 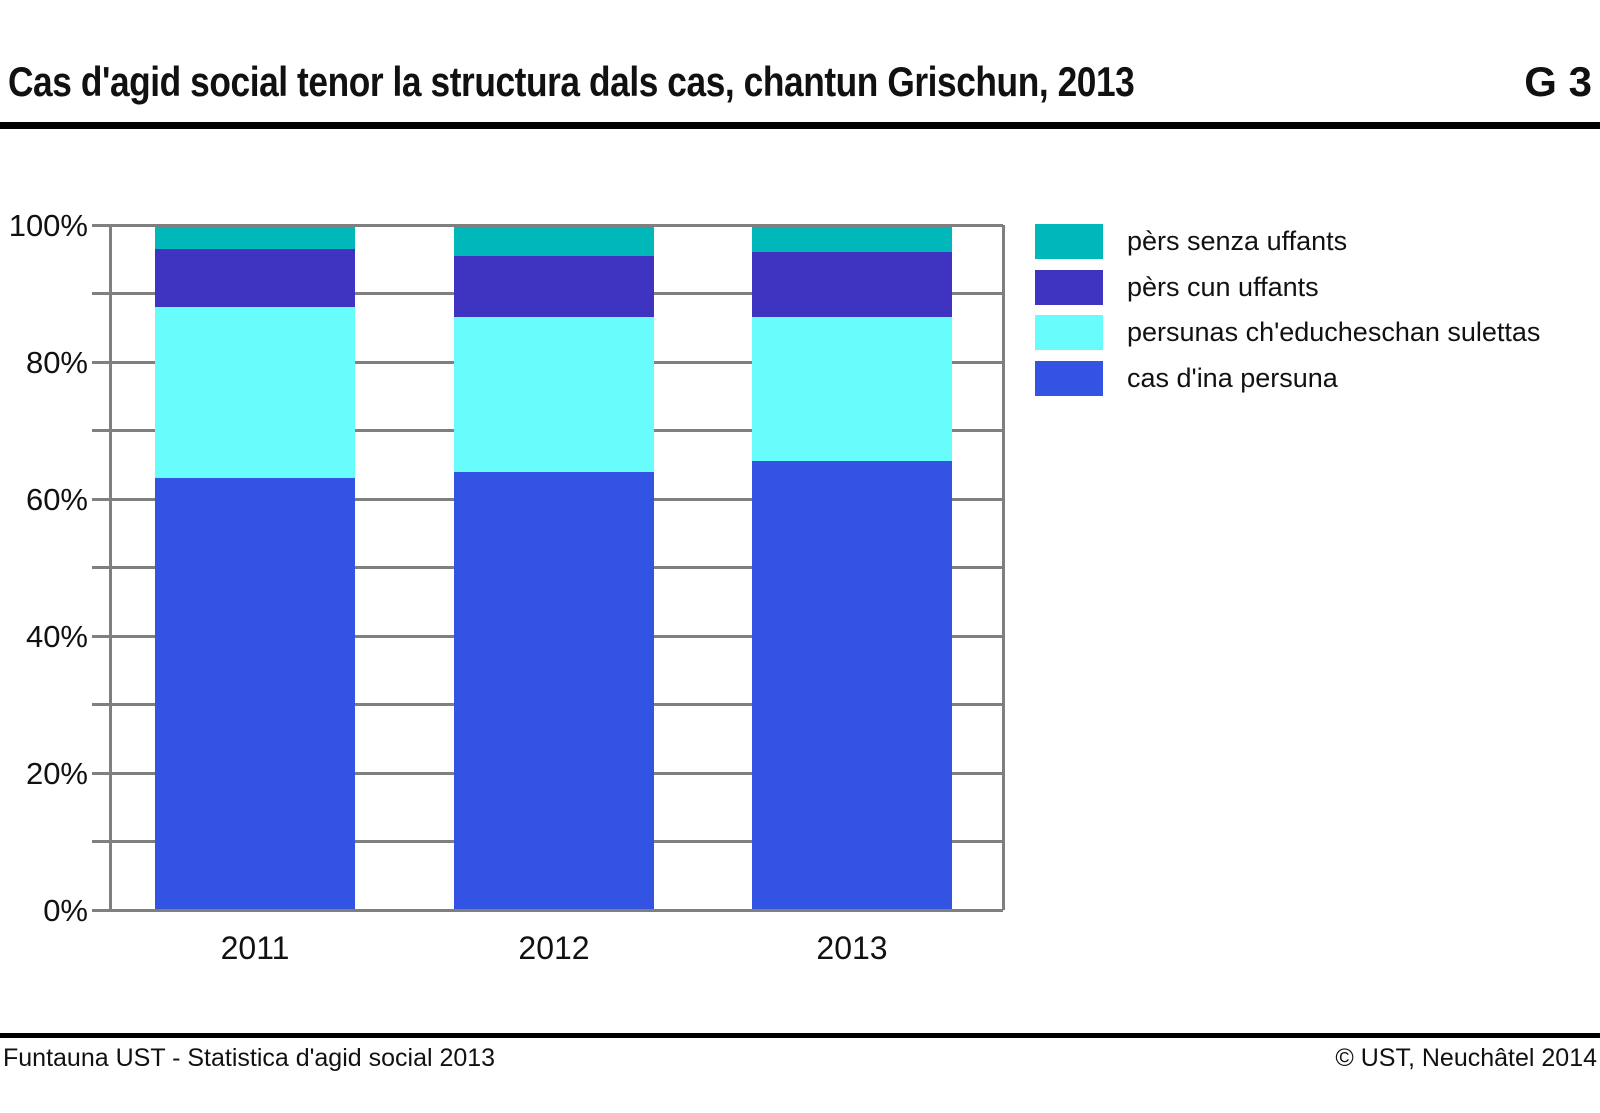 I want to click on y-axis-label: 20%, so click(x=56, y=773).